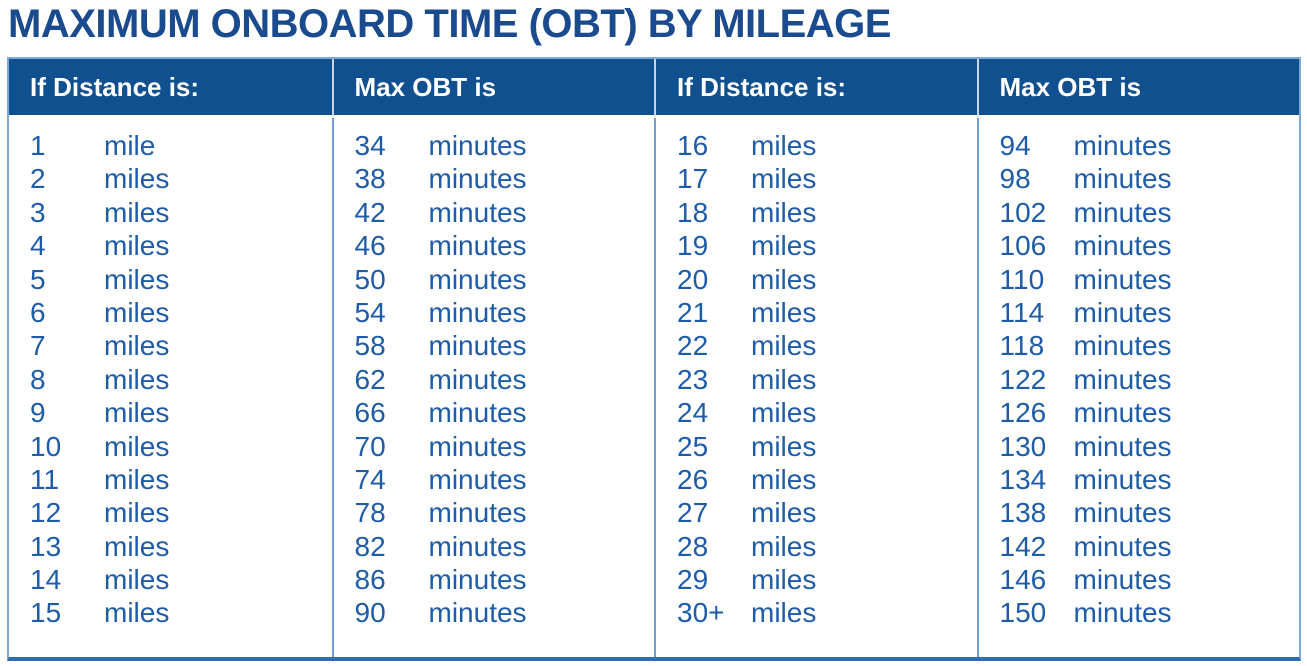 This screenshot has height=666, width=1307. I want to click on obt-value: 46, so click(370, 246).